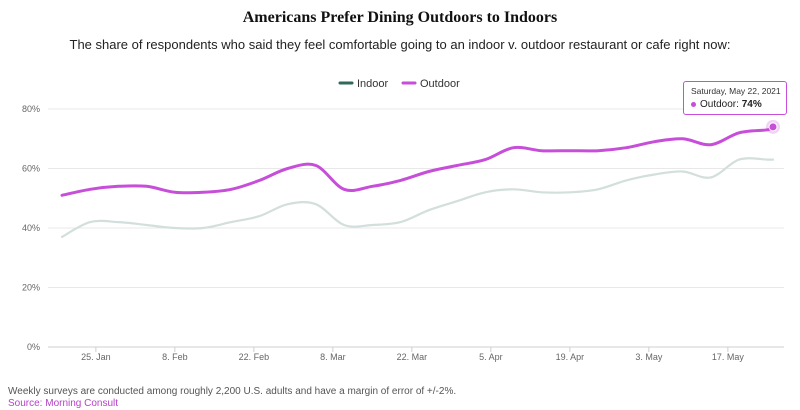 This screenshot has width=800, height=410. Describe the element at coordinates (31, 288) in the screenshot. I see `y-tick-label: 20%` at that location.